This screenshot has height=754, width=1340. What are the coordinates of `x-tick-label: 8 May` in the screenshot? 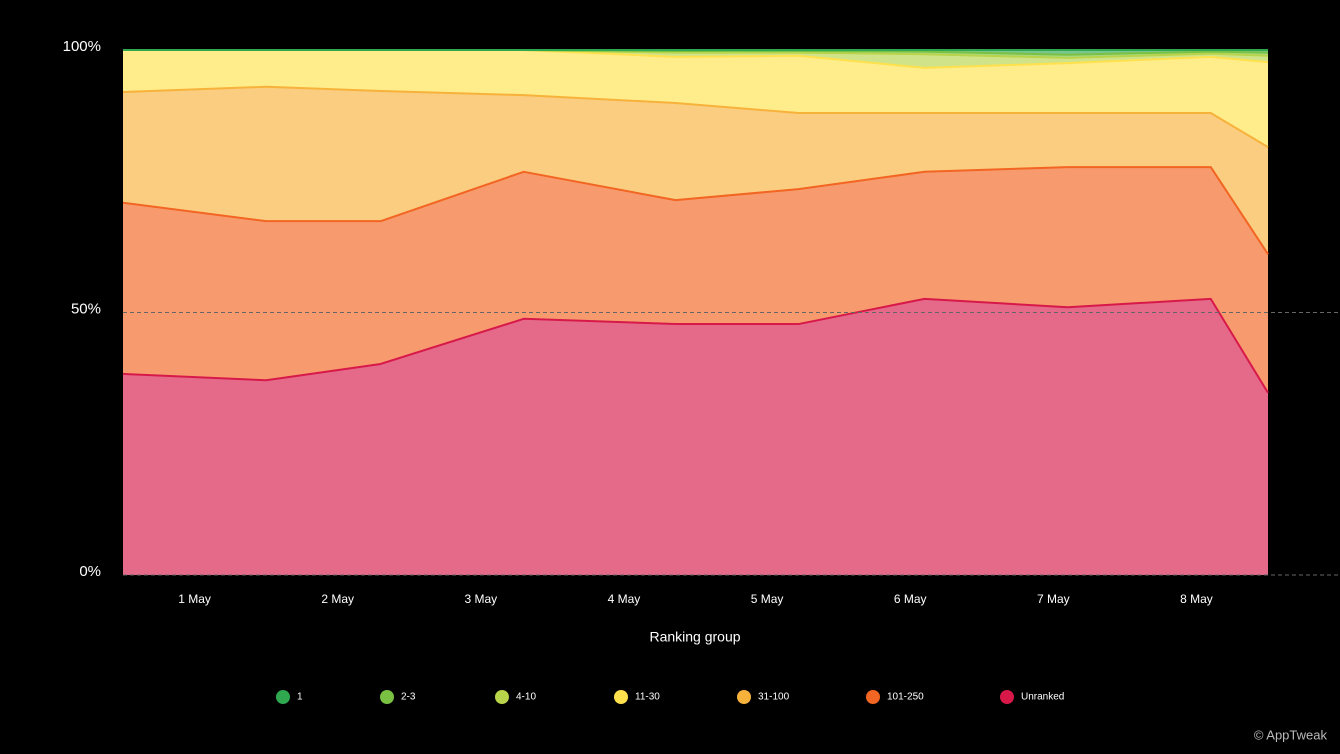 It's located at (1196, 599).